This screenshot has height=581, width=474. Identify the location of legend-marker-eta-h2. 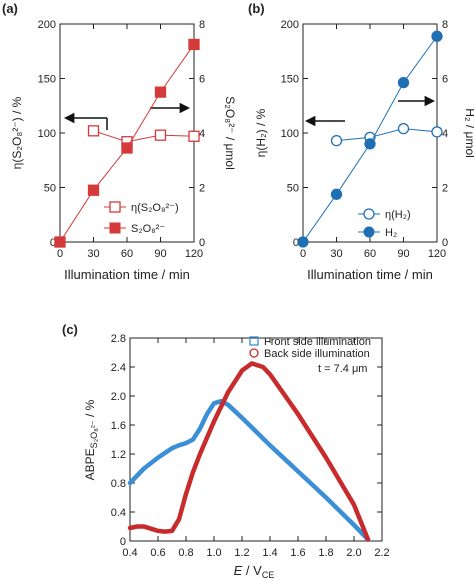
(369, 214).